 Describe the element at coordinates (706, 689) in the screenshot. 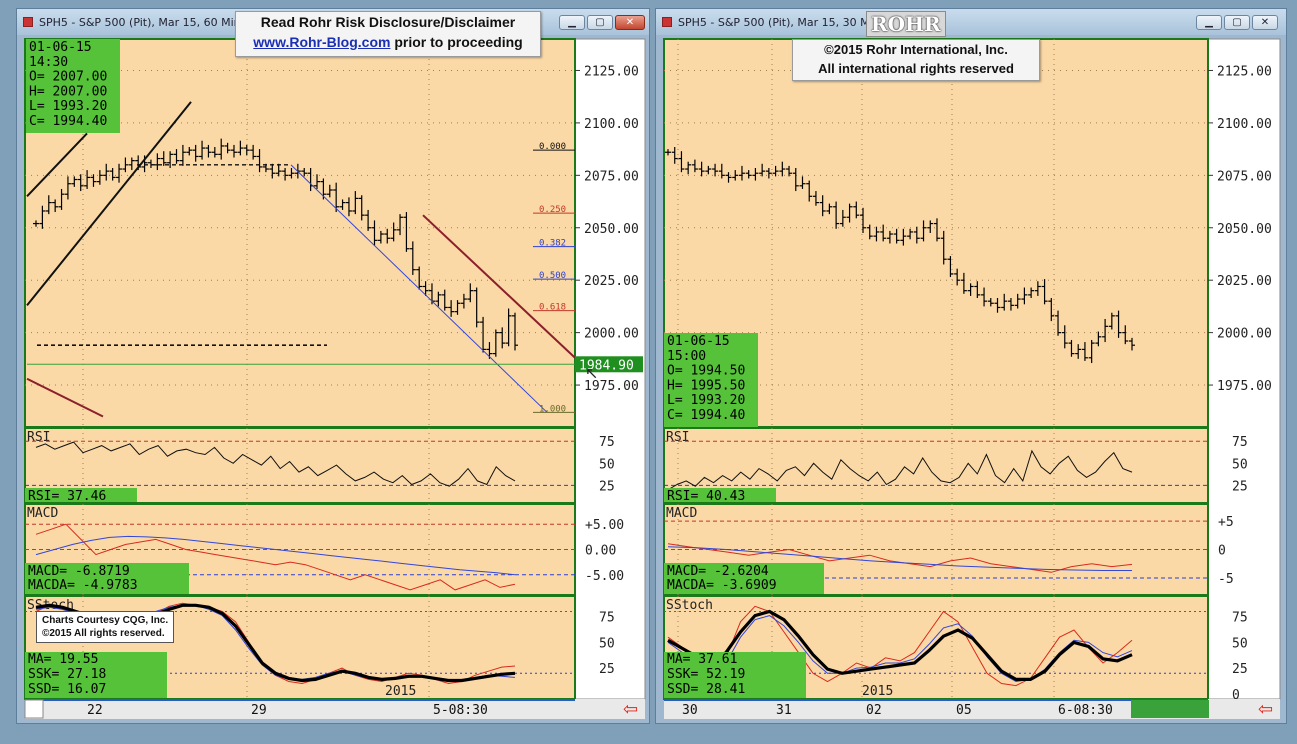

I see `sstoch-readout: SSD= 28.41` at that location.